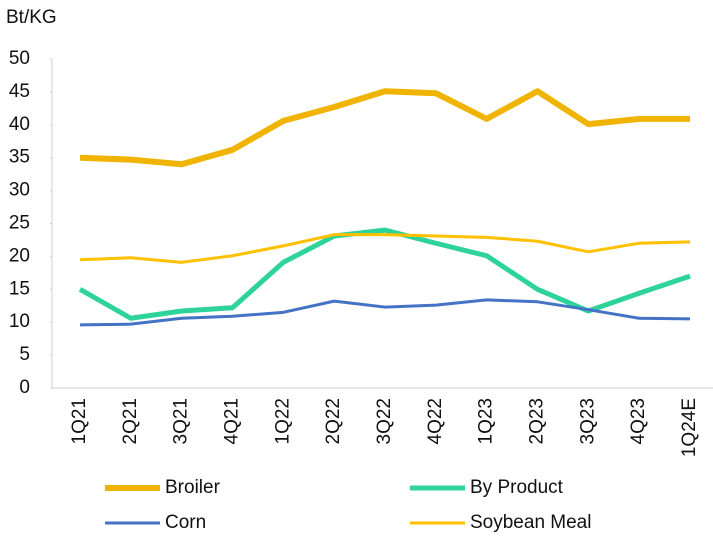 Image resolution: width=713 pixels, height=539 pixels. I want to click on x-tick-label: 1Q23, so click(486, 421).